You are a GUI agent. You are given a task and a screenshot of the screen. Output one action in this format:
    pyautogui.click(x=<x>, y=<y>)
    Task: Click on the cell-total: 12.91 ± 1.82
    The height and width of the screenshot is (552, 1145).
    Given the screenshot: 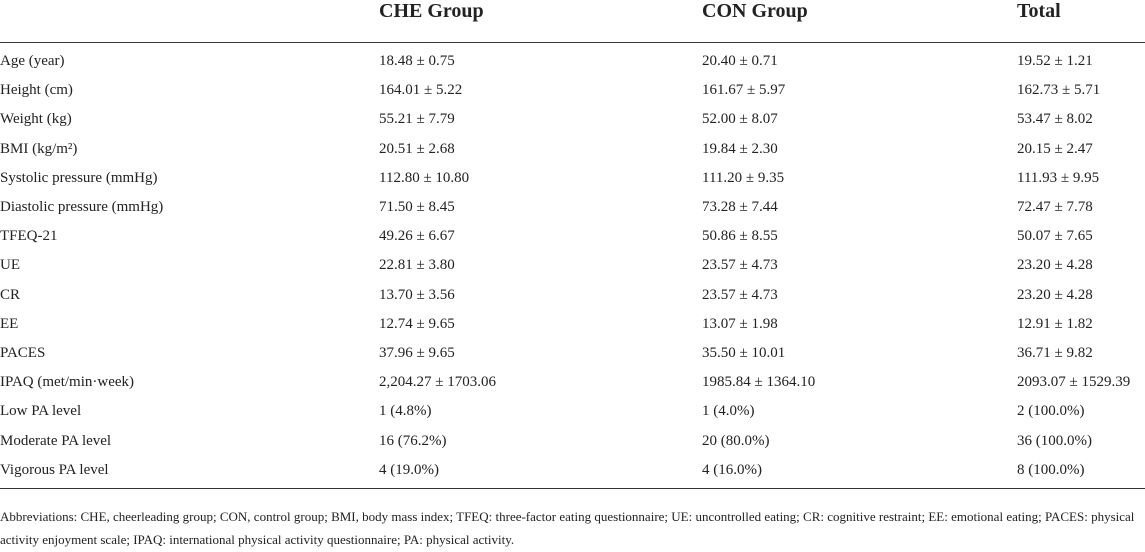 What is the action you would take?
    pyautogui.click(x=1055, y=323)
    